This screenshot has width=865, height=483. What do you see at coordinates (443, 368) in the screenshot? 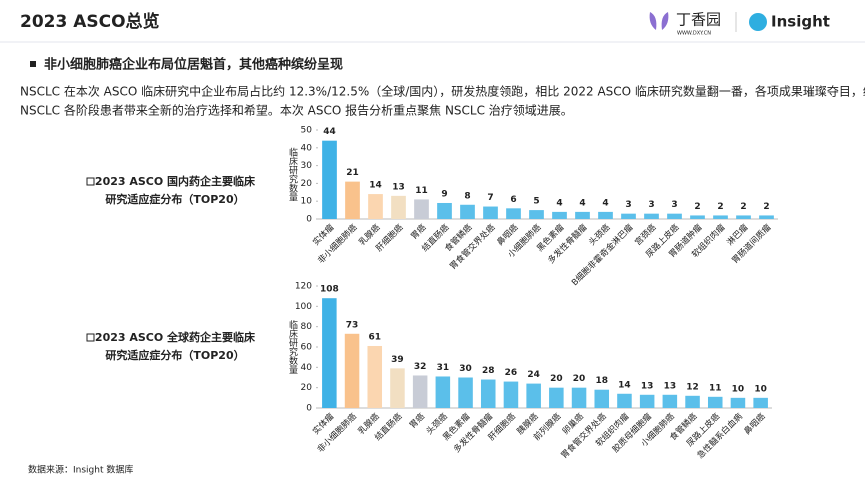
I see `data-label: 31` at bounding box center [443, 368].